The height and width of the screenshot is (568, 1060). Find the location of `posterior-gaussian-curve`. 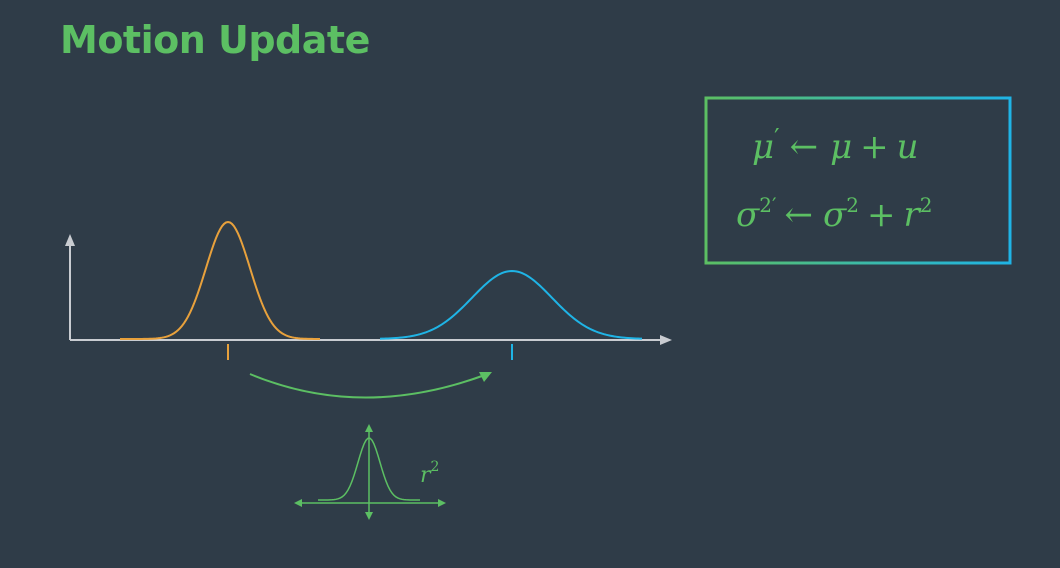

posterior-gaussian-curve is located at coordinates (511, 304).